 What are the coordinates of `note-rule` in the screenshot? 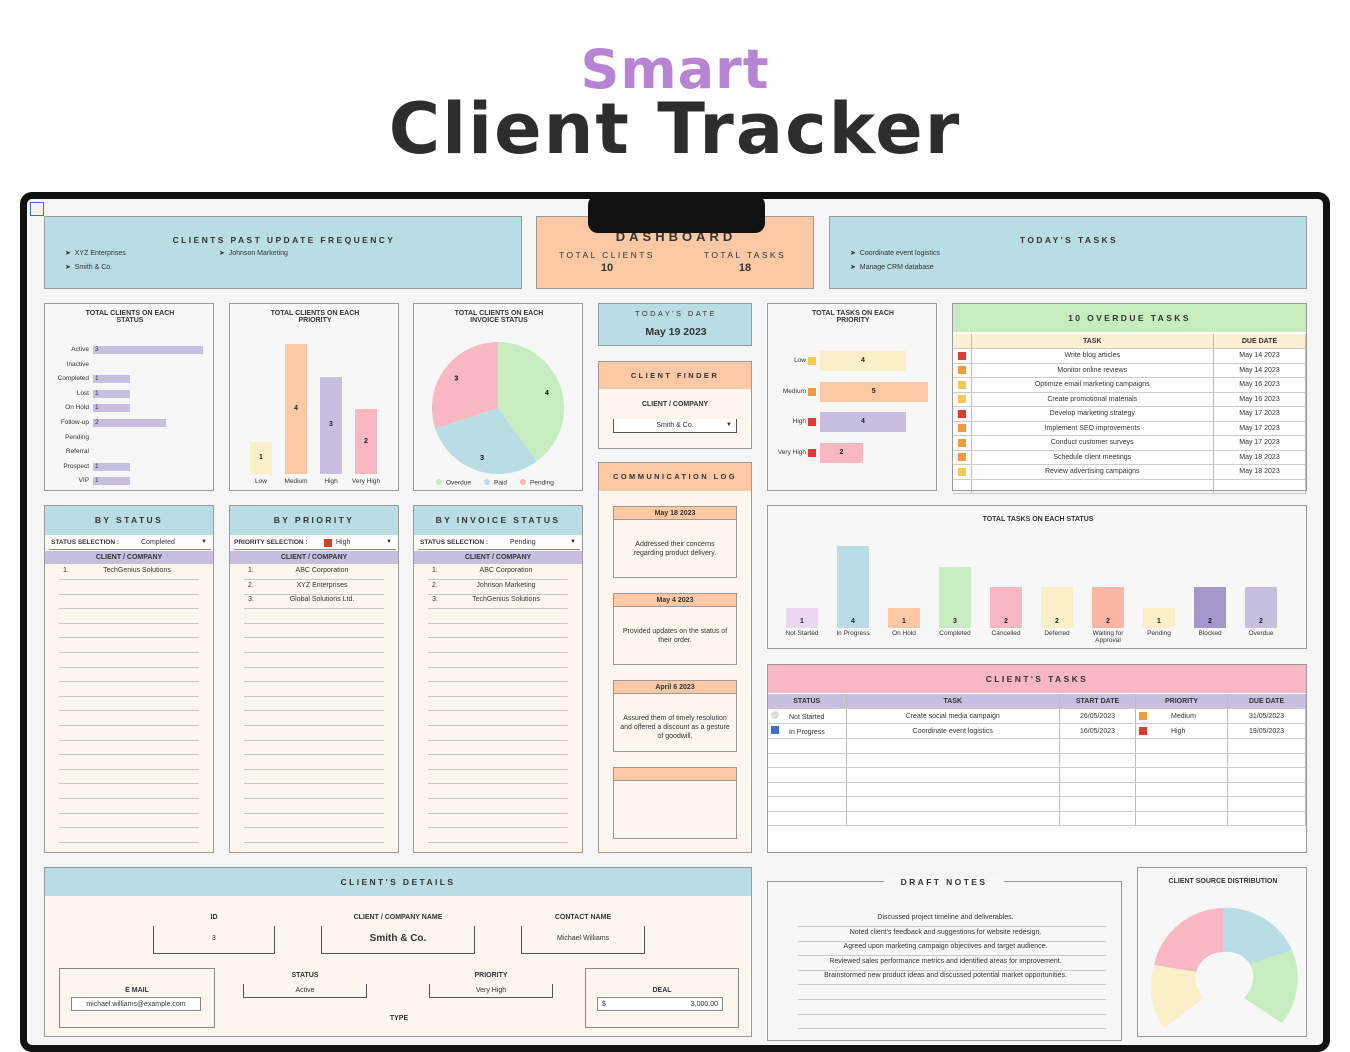 It's located at (952, 941).